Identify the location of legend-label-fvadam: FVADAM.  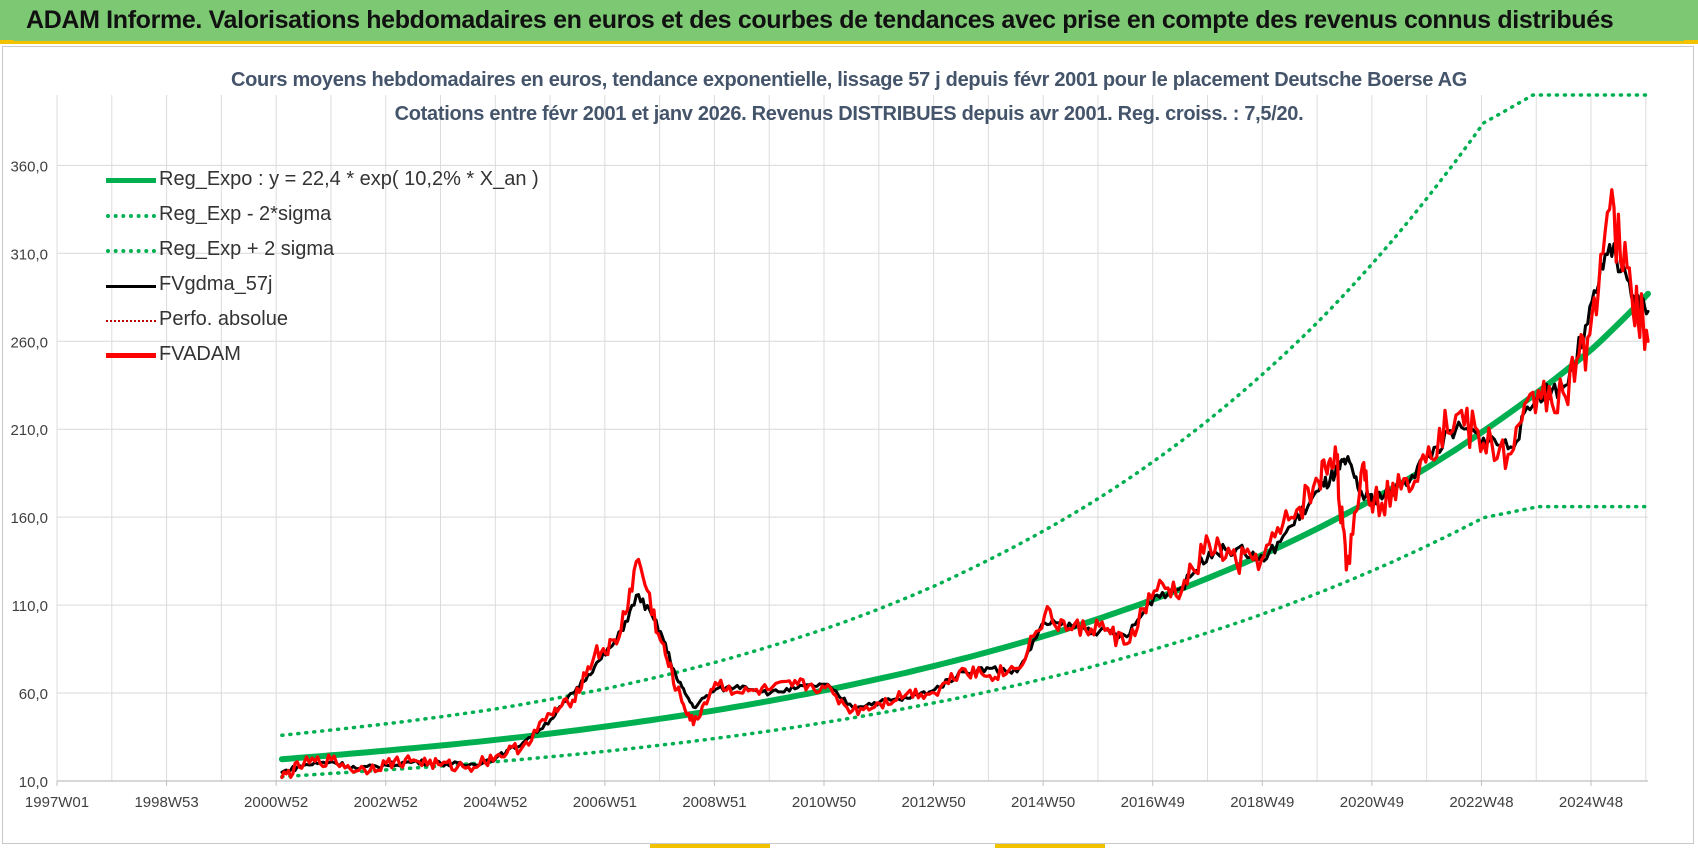
(200, 354).